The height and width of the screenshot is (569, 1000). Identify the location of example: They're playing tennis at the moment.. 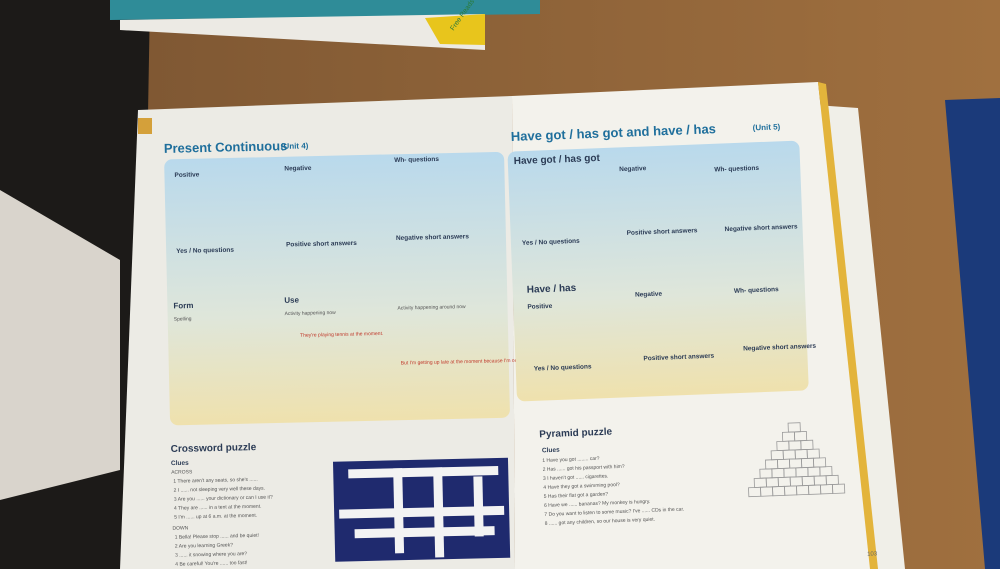
(341, 335).